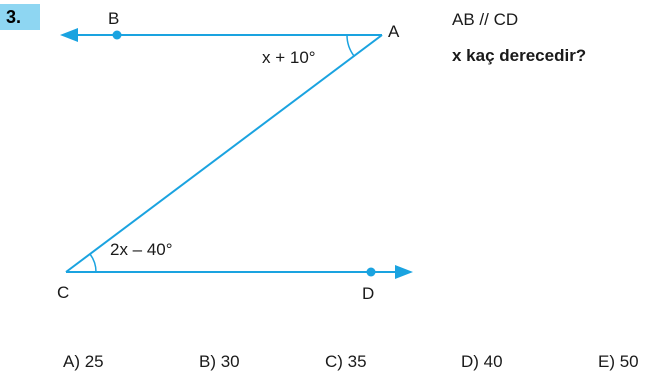  Describe the element at coordinates (394, 31) in the screenshot. I see `point-label-a: A` at that location.